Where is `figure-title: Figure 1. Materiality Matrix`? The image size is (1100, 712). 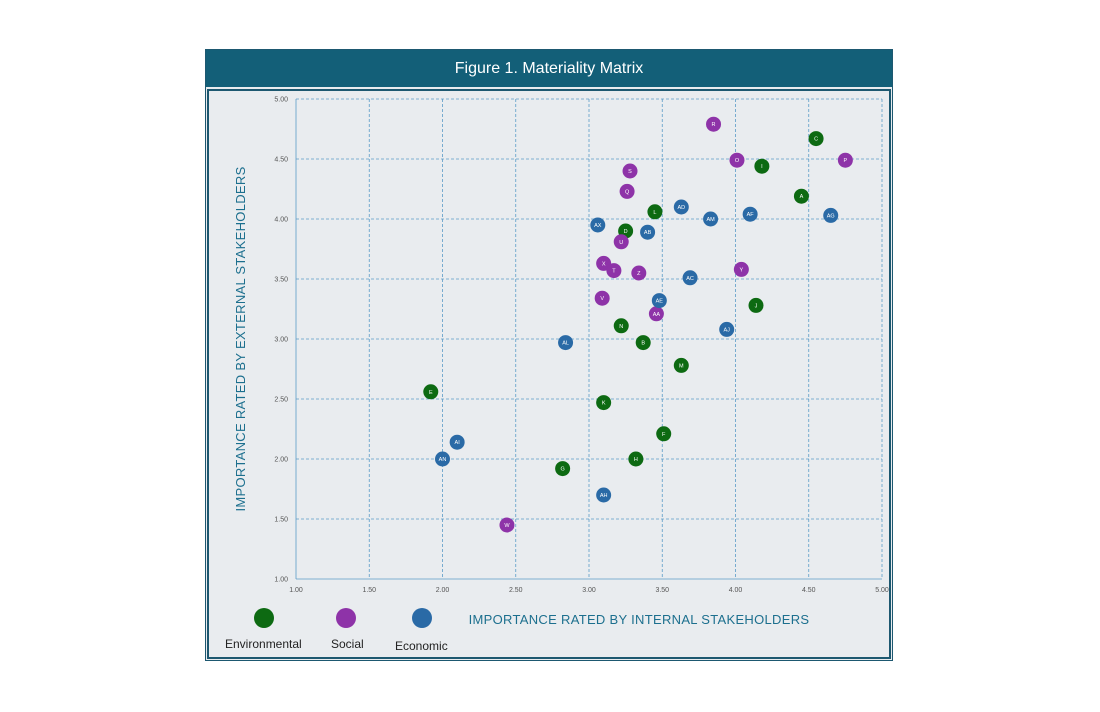
figure-title: Figure 1. Materiality Matrix is located at coordinates (549, 68).